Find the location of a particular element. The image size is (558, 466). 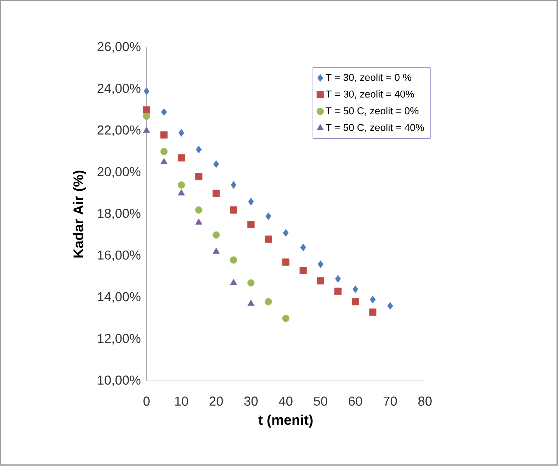

y-tick-label: 18,00% is located at coordinates (119, 214).